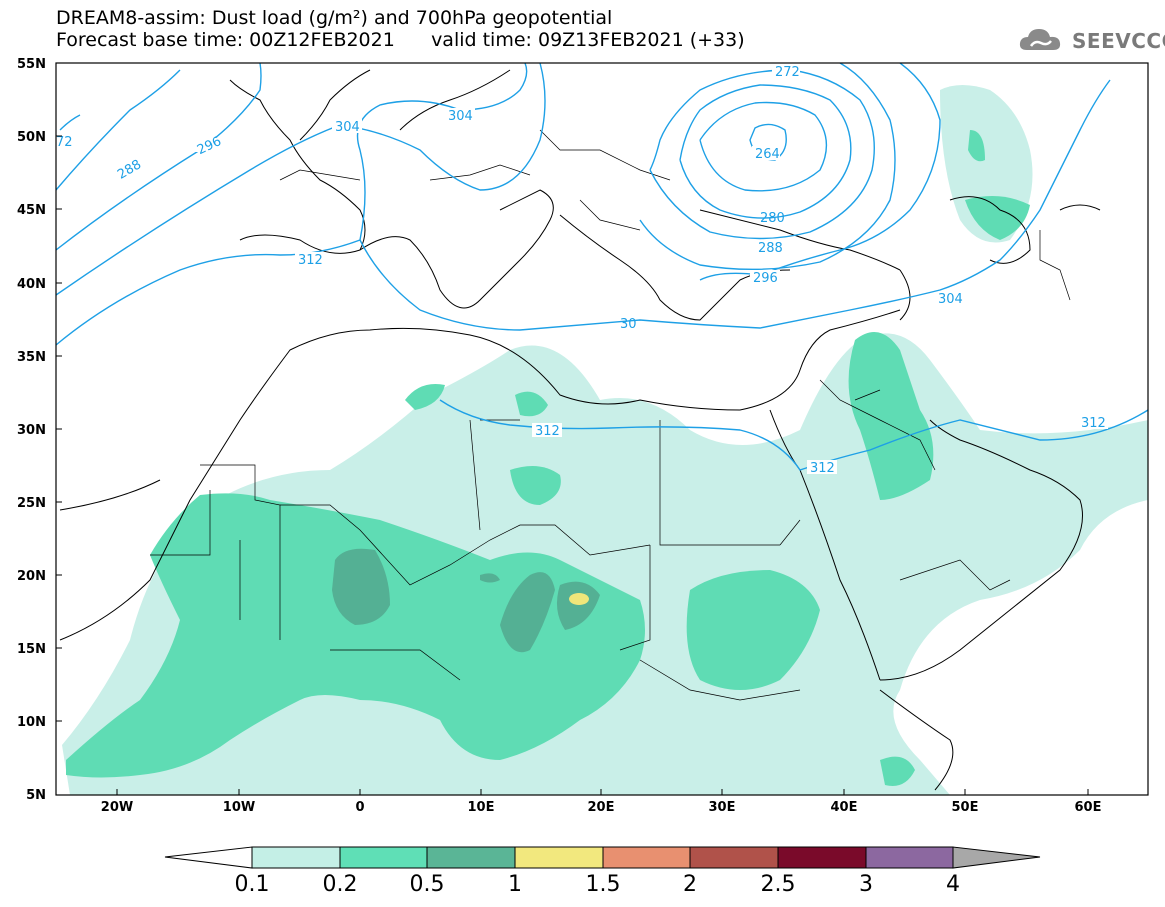 Image resolution: width=1165 pixels, height=907 pixels. Describe the element at coordinates (481, 807) in the screenshot. I see `lon-label-10e: 10E` at that location.